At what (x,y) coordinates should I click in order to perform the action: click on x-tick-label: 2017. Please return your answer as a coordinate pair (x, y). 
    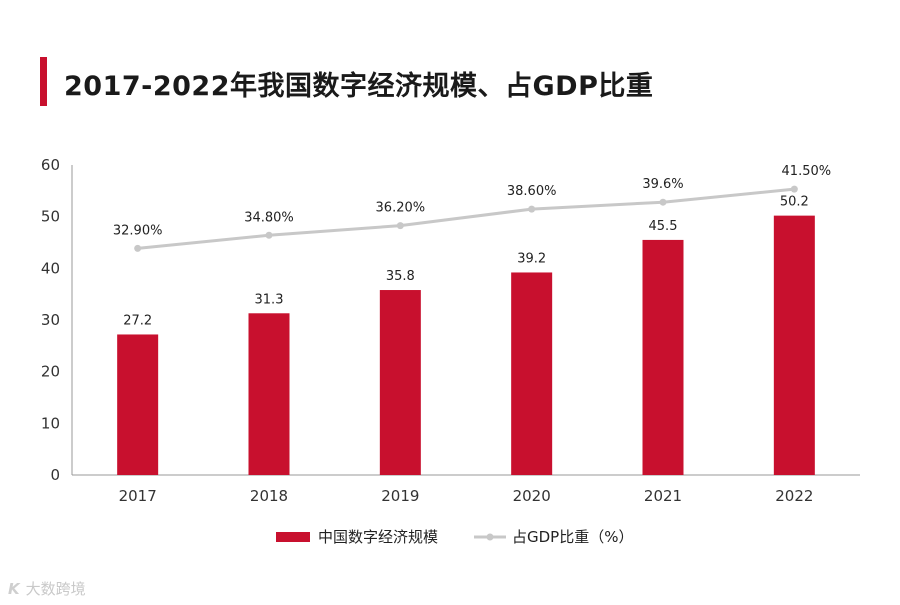
    Looking at the image, I should click on (138, 496).